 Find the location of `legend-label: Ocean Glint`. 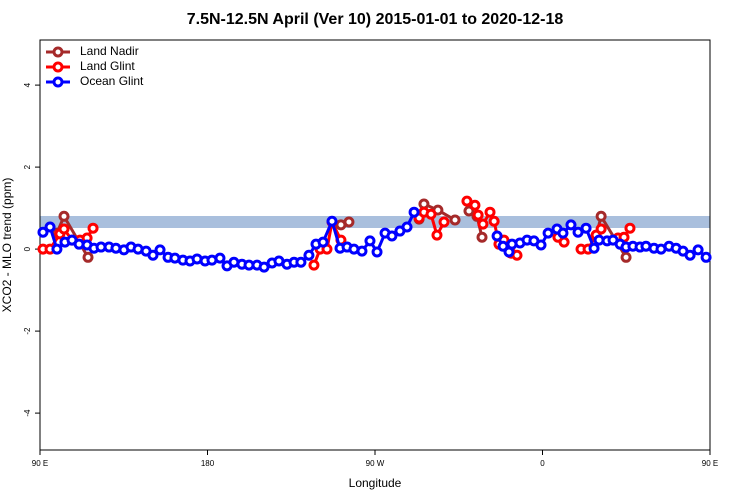

legend-label: Ocean Glint is located at coordinates (112, 81).